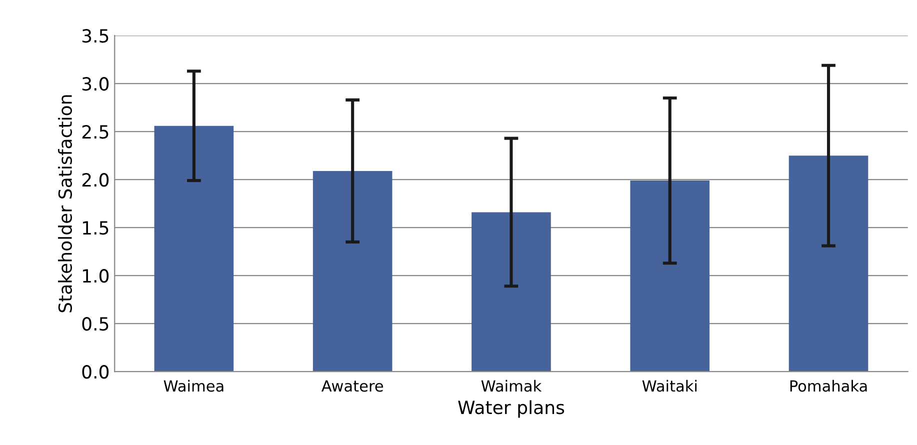  Describe the element at coordinates (511, 409) in the screenshot. I see `x-axis-title: Water plans` at that location.